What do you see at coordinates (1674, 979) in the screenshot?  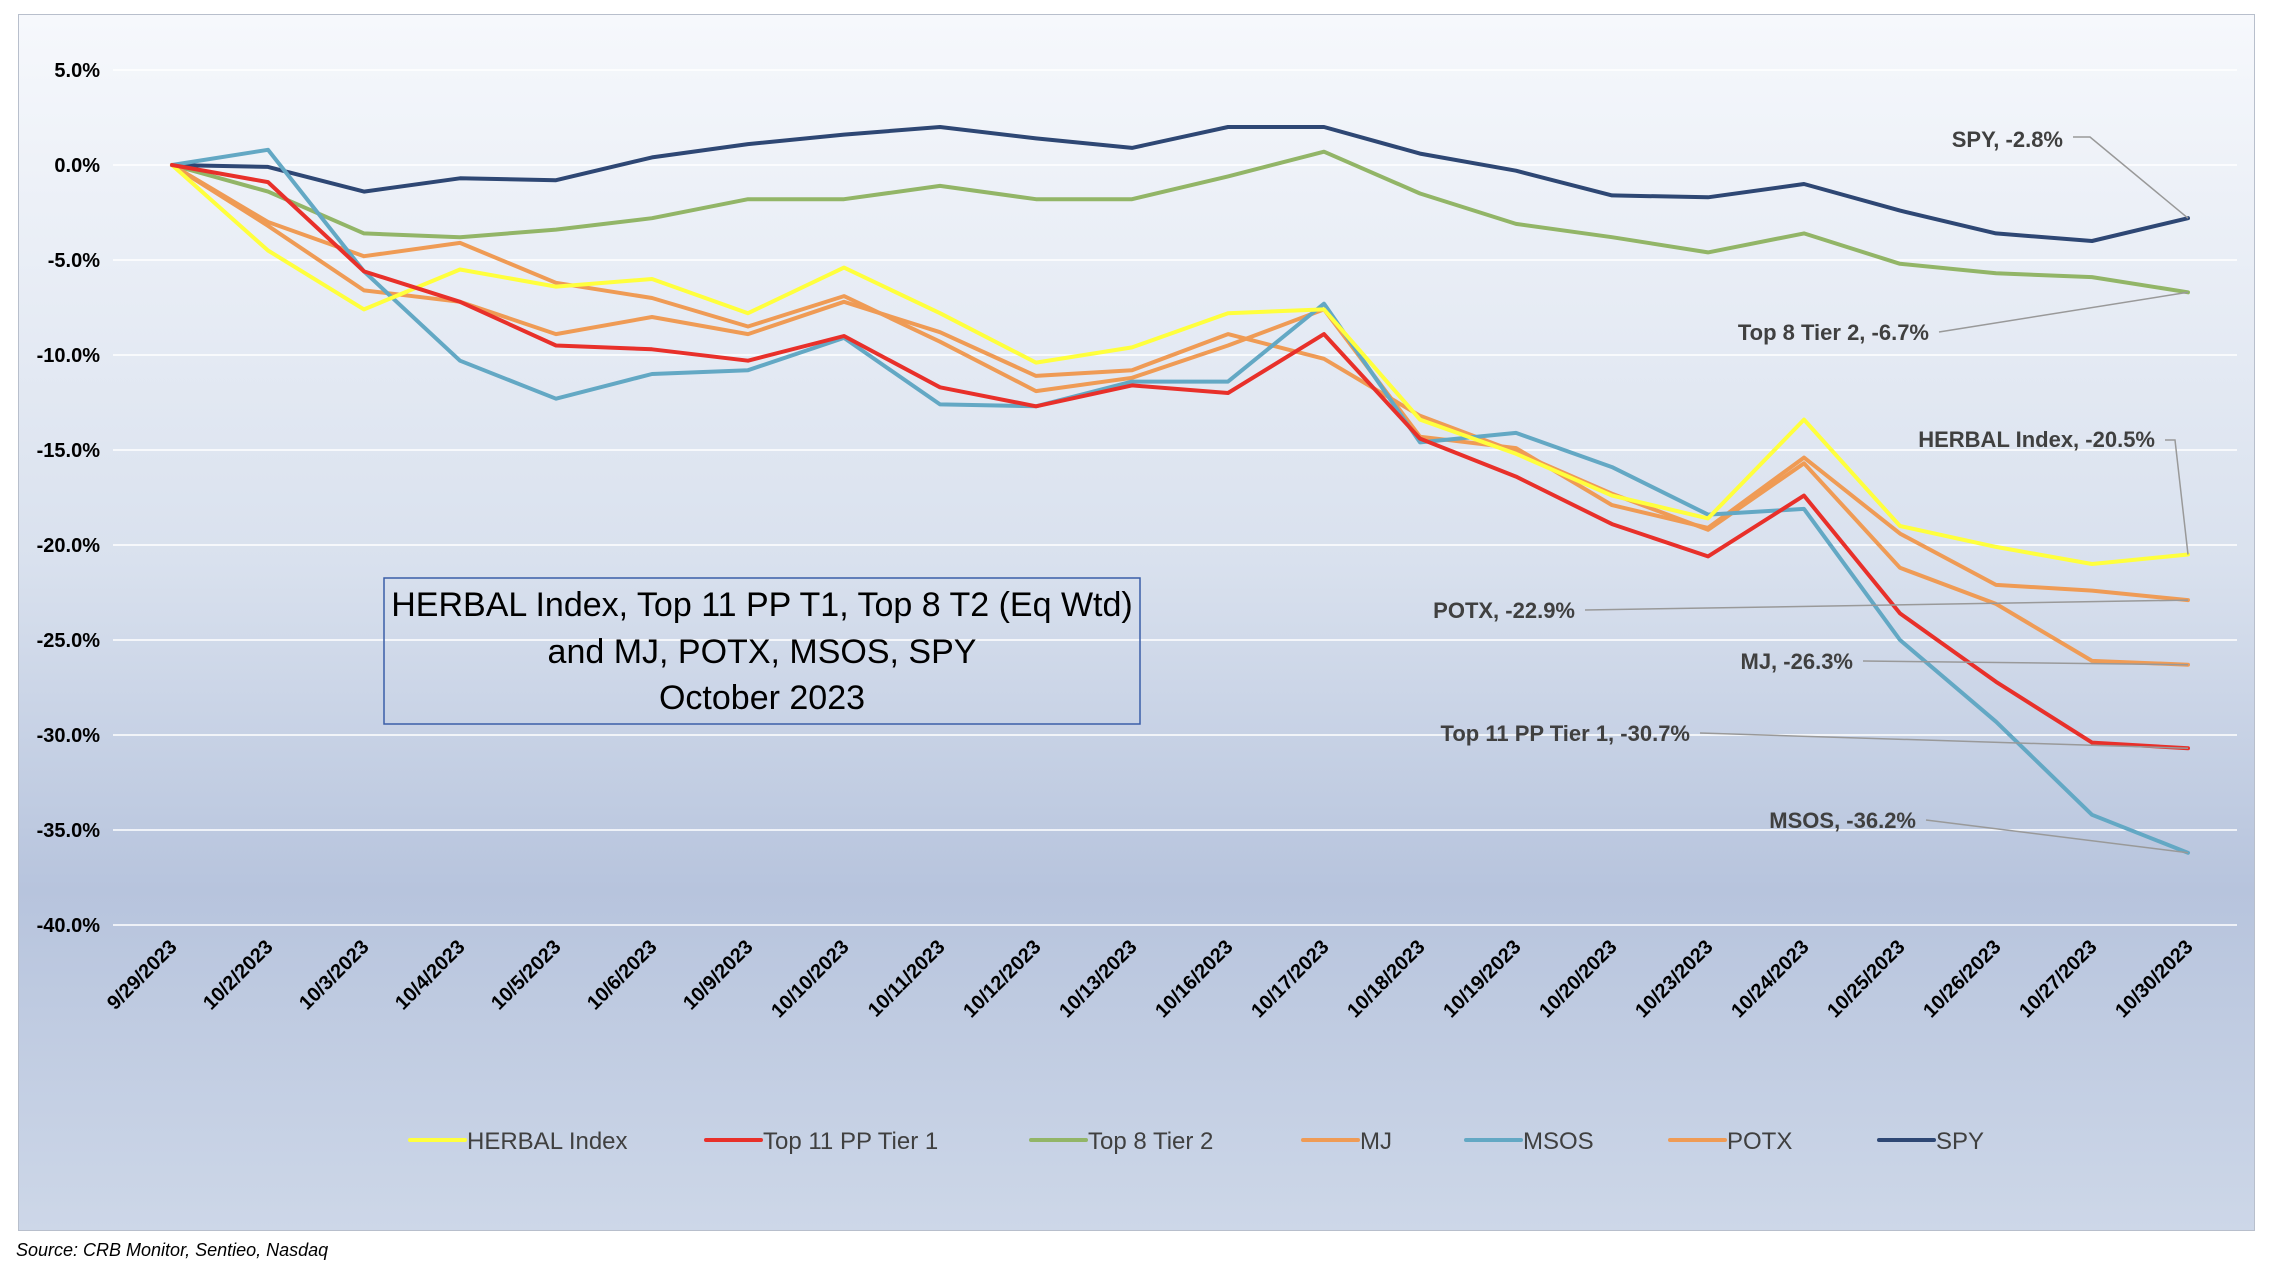 I see `x-tick-label: 10/23/2023` at bounding box center [1674, 979].